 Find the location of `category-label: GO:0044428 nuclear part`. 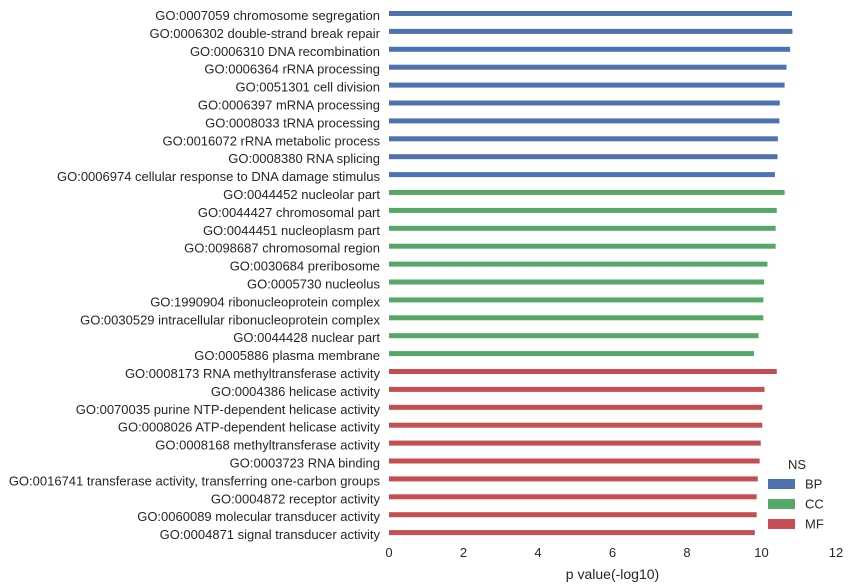

category-label: GO:0044428 nuclear part is located at coordinates (306, 337).